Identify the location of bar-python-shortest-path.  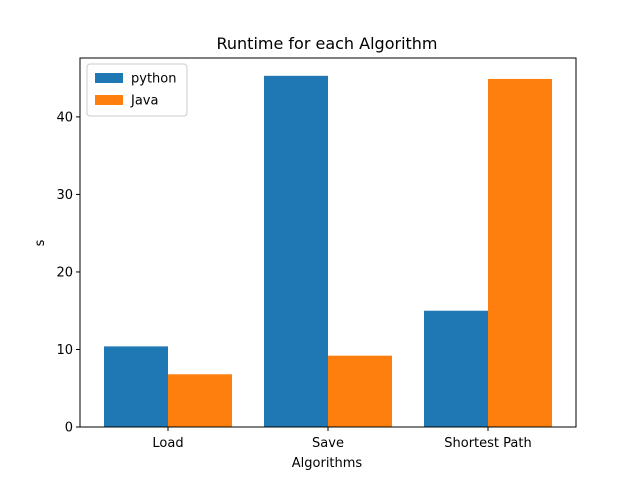
(456, 368).